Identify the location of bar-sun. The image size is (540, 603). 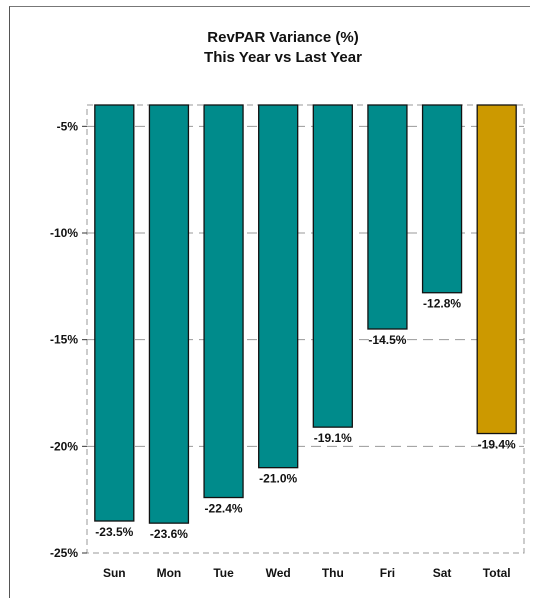
(114, 313).